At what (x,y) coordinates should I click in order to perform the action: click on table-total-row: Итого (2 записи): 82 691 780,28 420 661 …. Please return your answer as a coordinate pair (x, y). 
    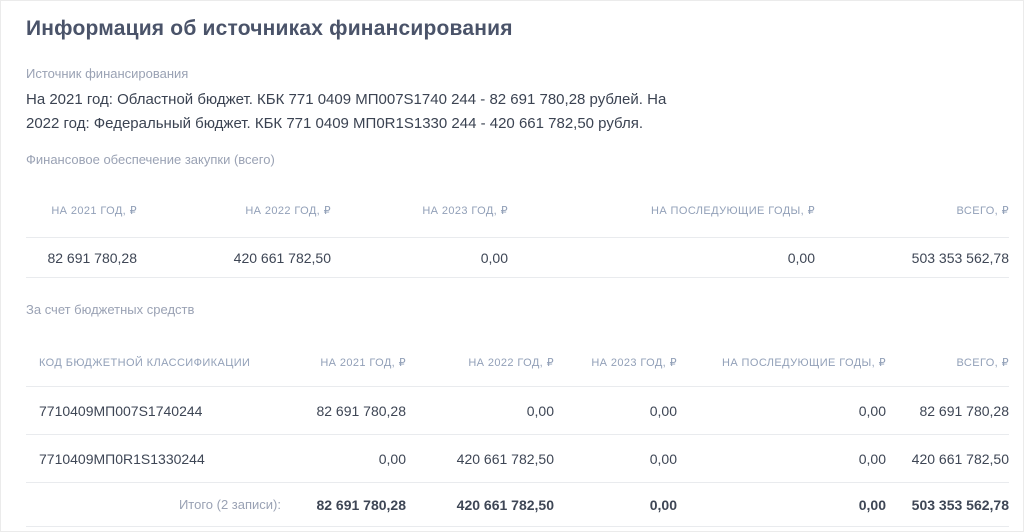
    Looking at the image, I should click on (517, 504).